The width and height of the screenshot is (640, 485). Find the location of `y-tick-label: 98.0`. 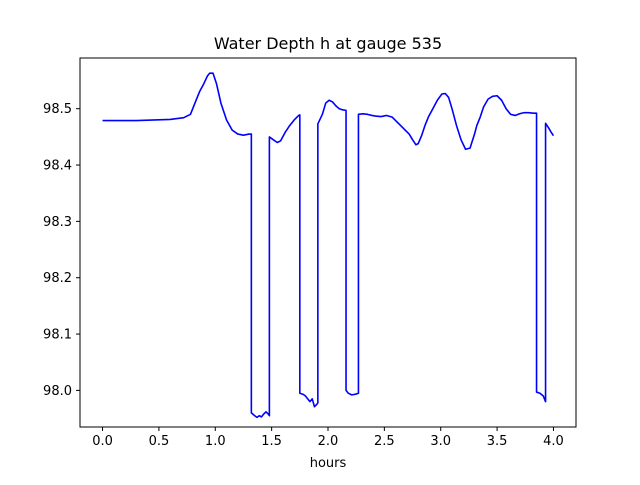

y-tick-label: 98.0 is located at coordinates (57, 391).